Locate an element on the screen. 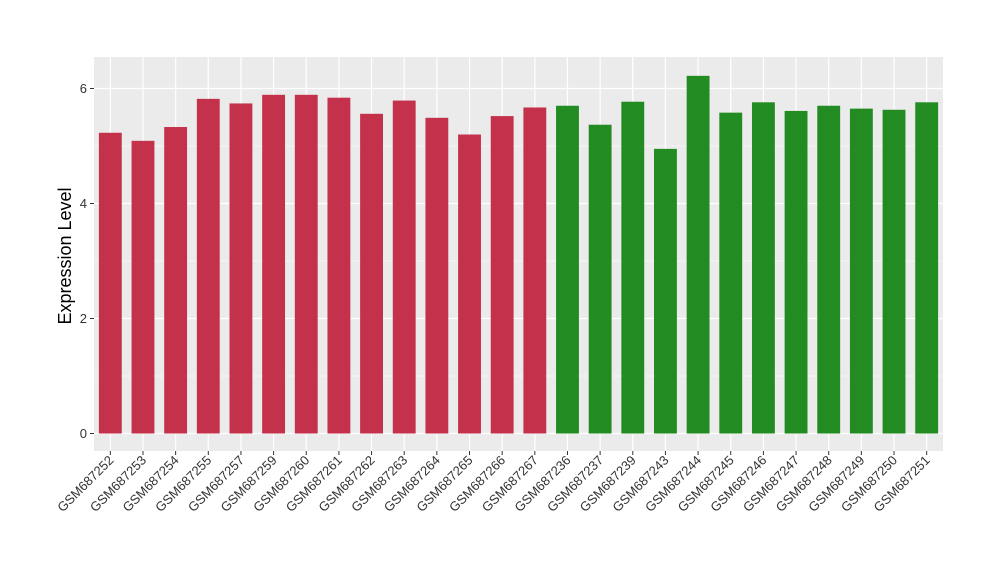 Image resolution: width=1000 pixels, height=580 pixels. bar-GSM687249 is located at coordinates (861, 271).